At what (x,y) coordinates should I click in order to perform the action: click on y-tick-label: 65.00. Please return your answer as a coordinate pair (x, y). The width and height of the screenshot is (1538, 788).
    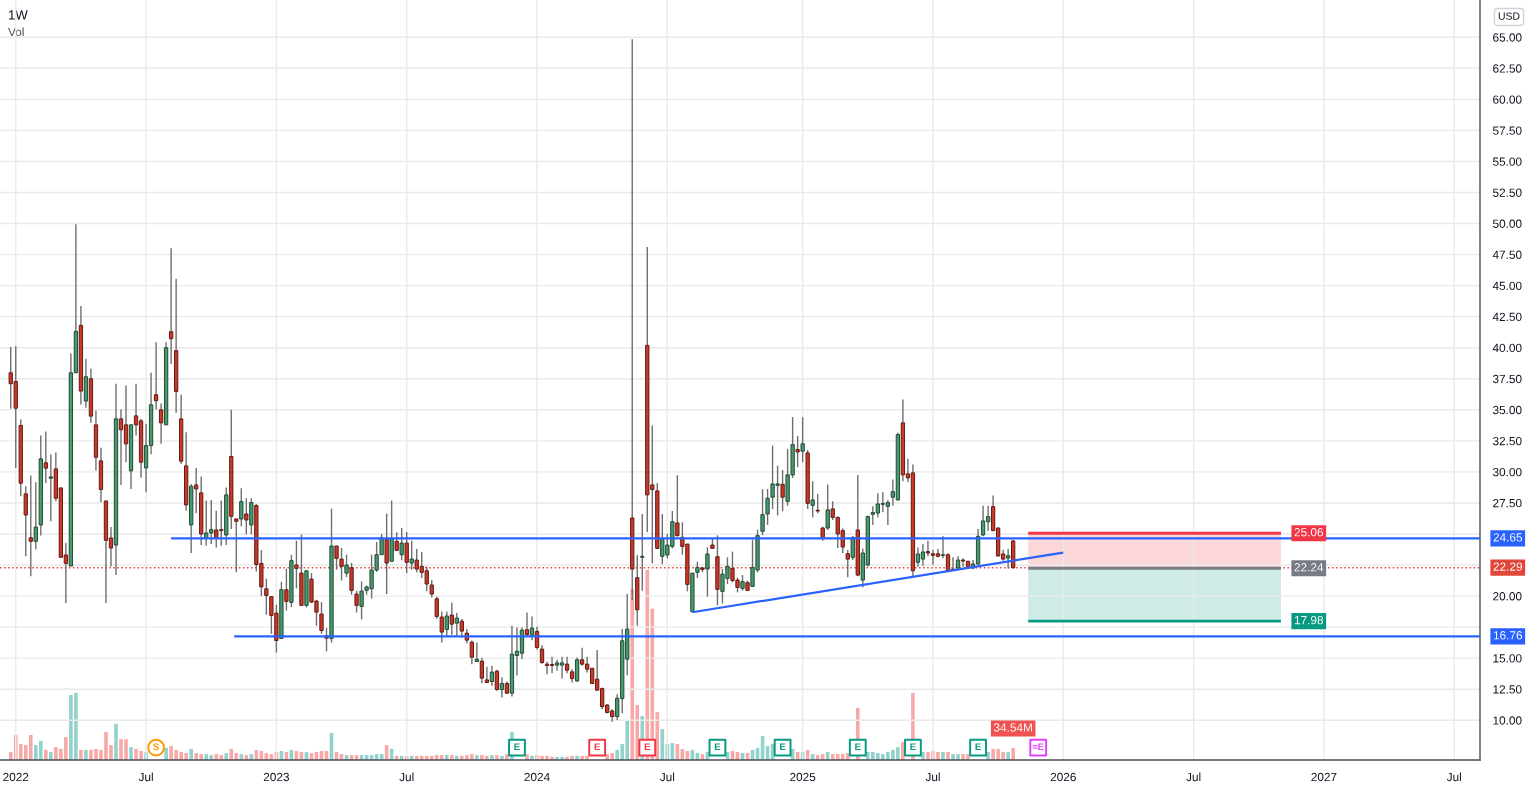
    Looking at the image, I should click on (1507, 37).